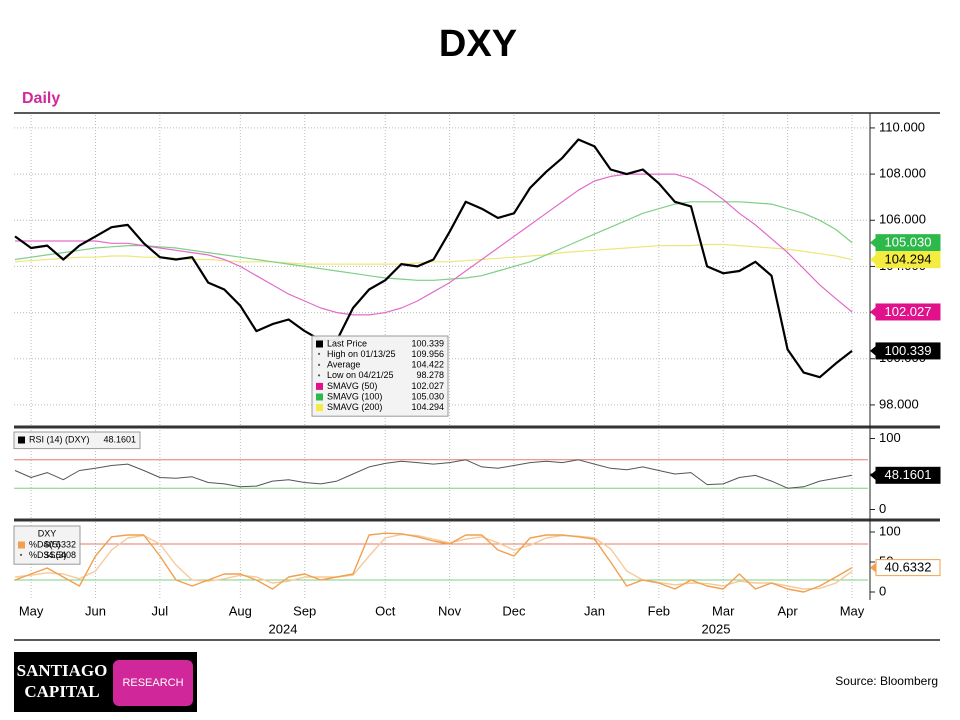 The width and height of the screenshot is (960, 720). What do you see at coordinates (659, 610) in the screenshot?
I see `x-tick-label: Feb` at bounding box center [659, 610].